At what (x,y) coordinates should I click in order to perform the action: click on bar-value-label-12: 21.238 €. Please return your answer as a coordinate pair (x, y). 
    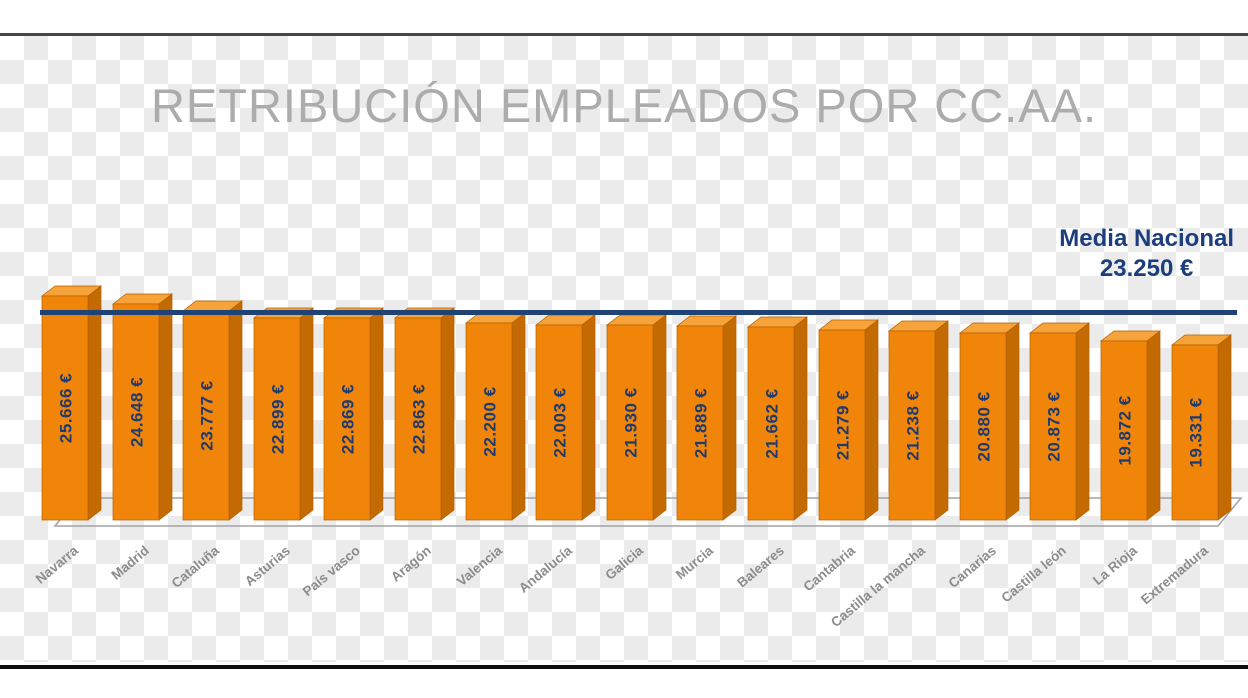
    Looking at the image, I should click on (913, 425).